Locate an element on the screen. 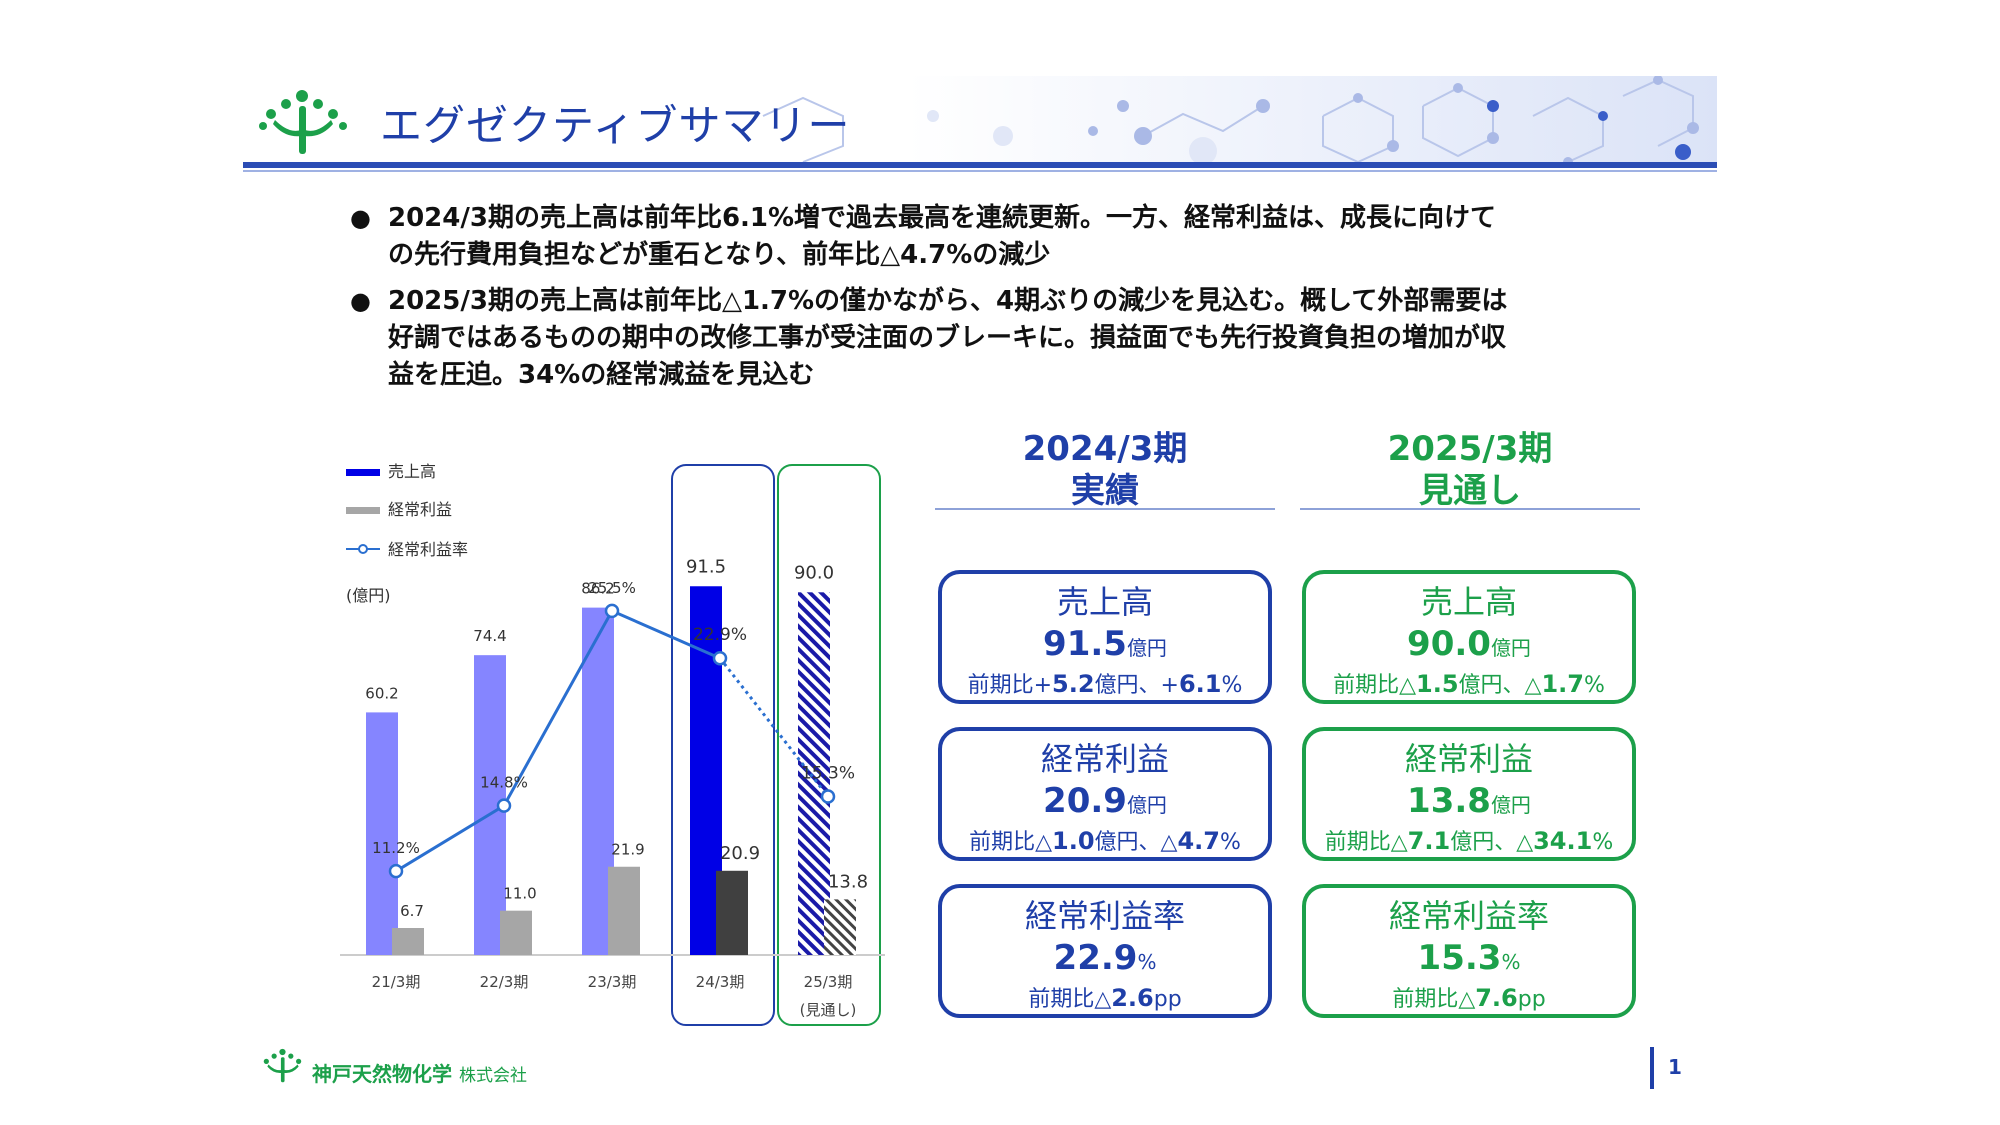 Image resolution: width=2000 pixels, height=1125 pixels. bullet-1-line-2: の先行費用負担などが重石となり、前年比△4.7%の減少 is located at coordinates (719, 255).